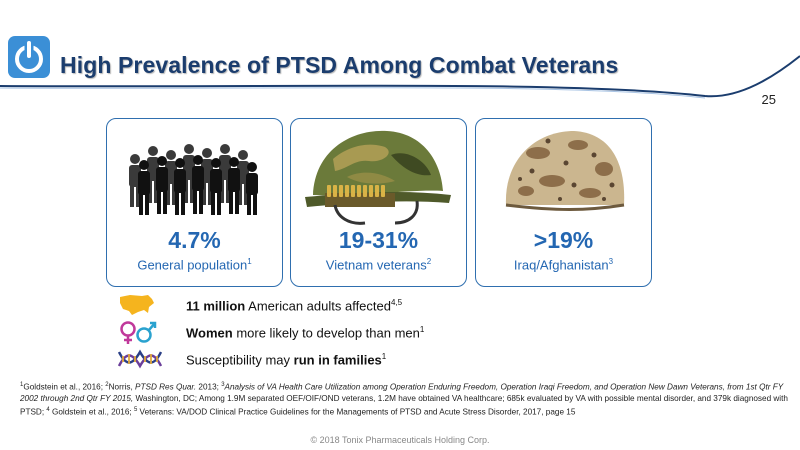  I want to click on stat-label: General population1, so click(194, 264).